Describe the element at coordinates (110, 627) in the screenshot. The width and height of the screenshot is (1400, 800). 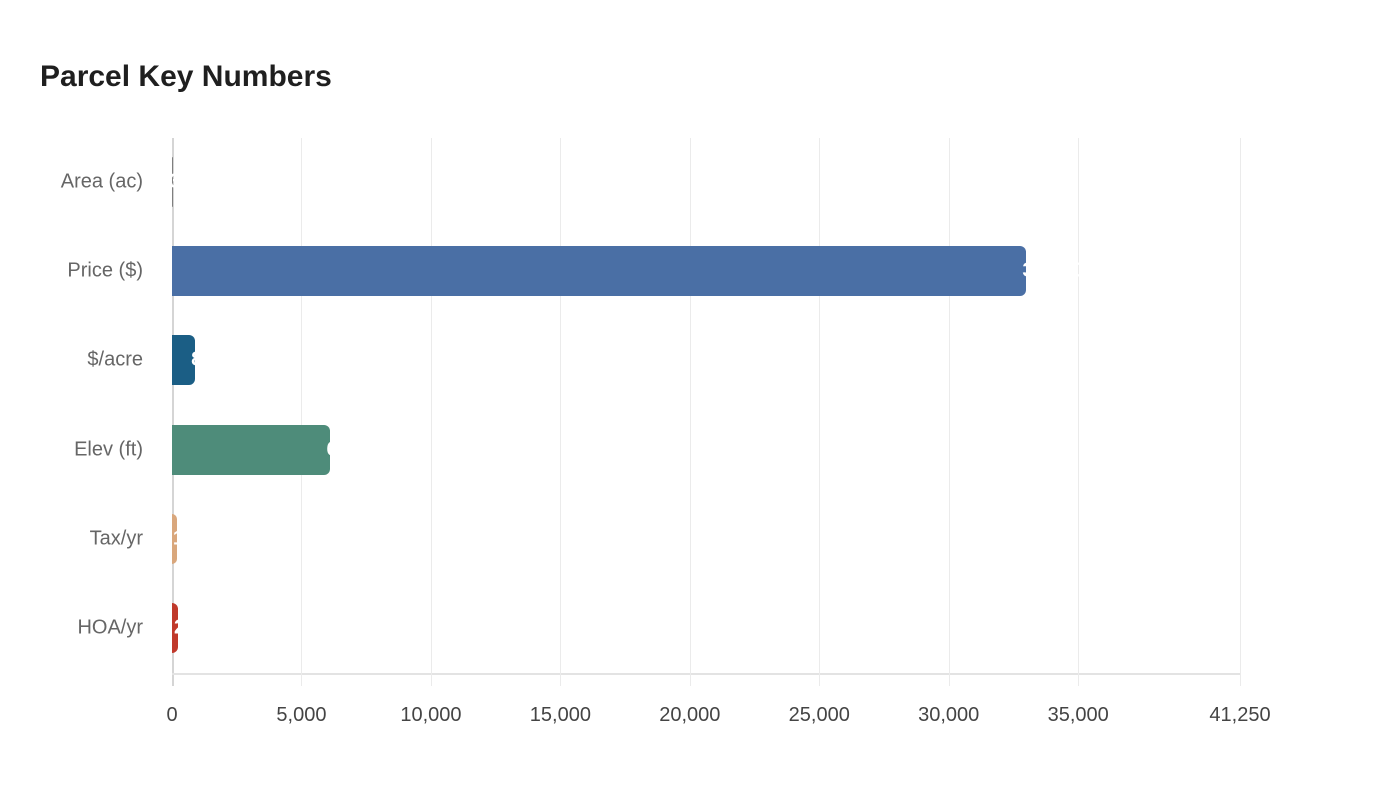
I see `y-category-label: HOA/yr` at that location.